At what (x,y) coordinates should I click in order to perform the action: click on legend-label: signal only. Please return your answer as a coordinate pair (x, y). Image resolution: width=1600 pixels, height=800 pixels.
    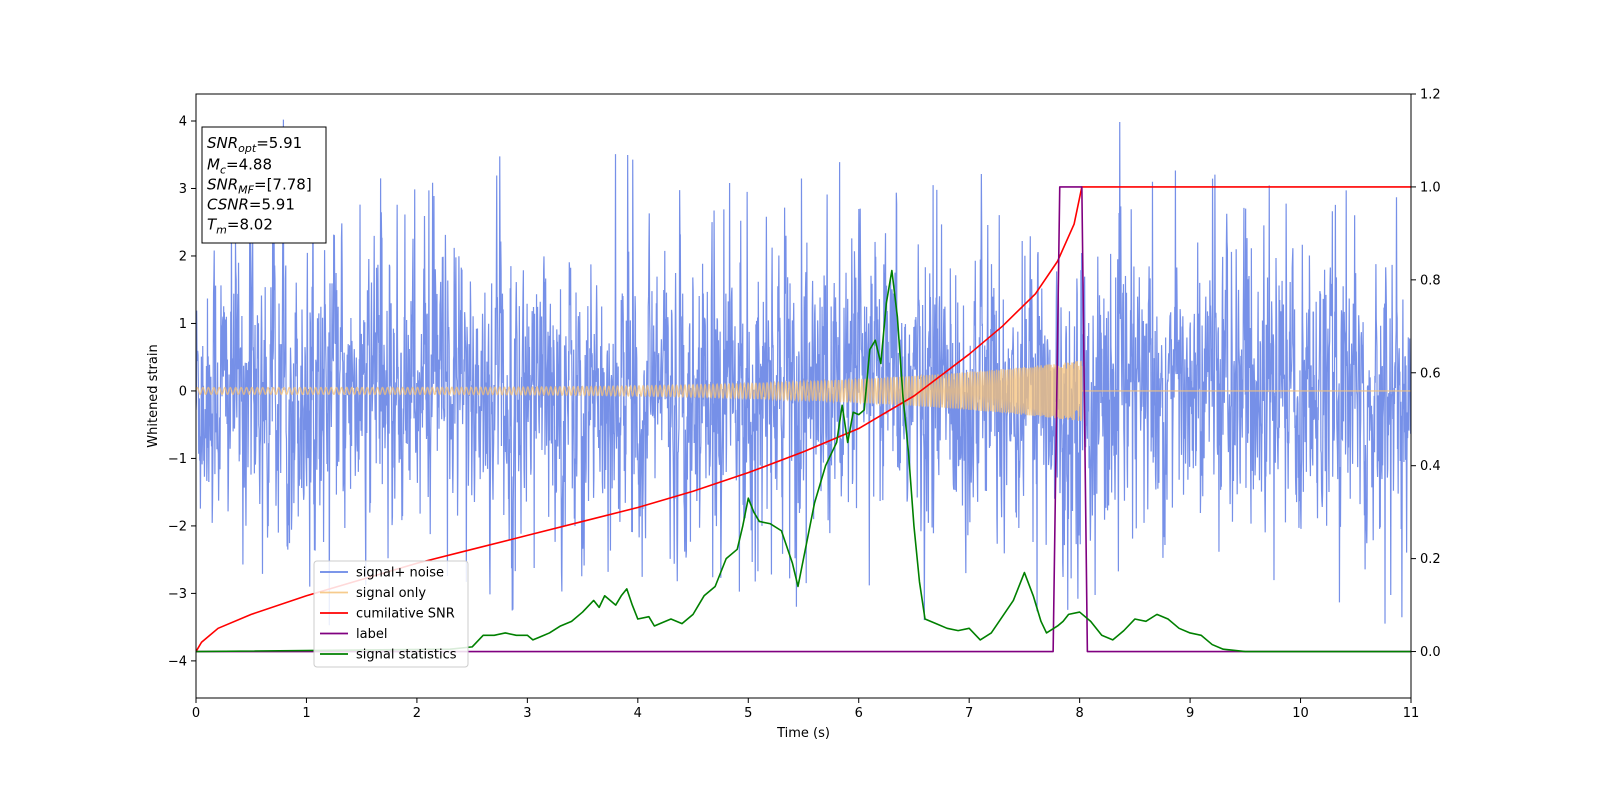
    Looking at the image, I should click on (391, 593).